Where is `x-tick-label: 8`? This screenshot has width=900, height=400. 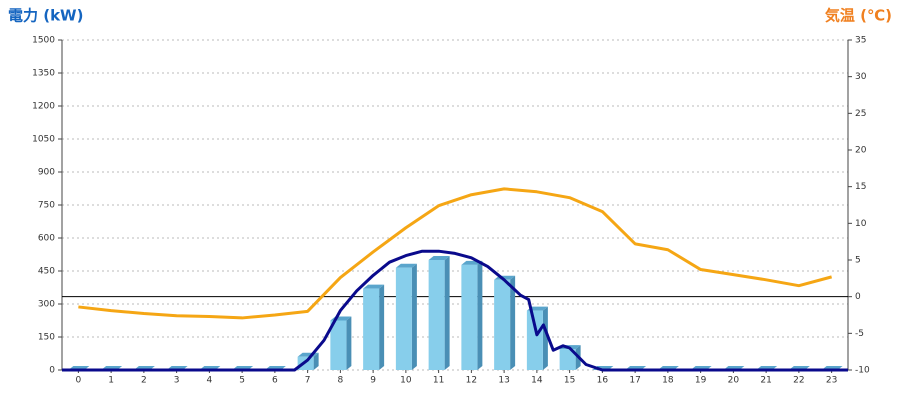 x-tick-label: 8 is located at coordinates (341, 381).